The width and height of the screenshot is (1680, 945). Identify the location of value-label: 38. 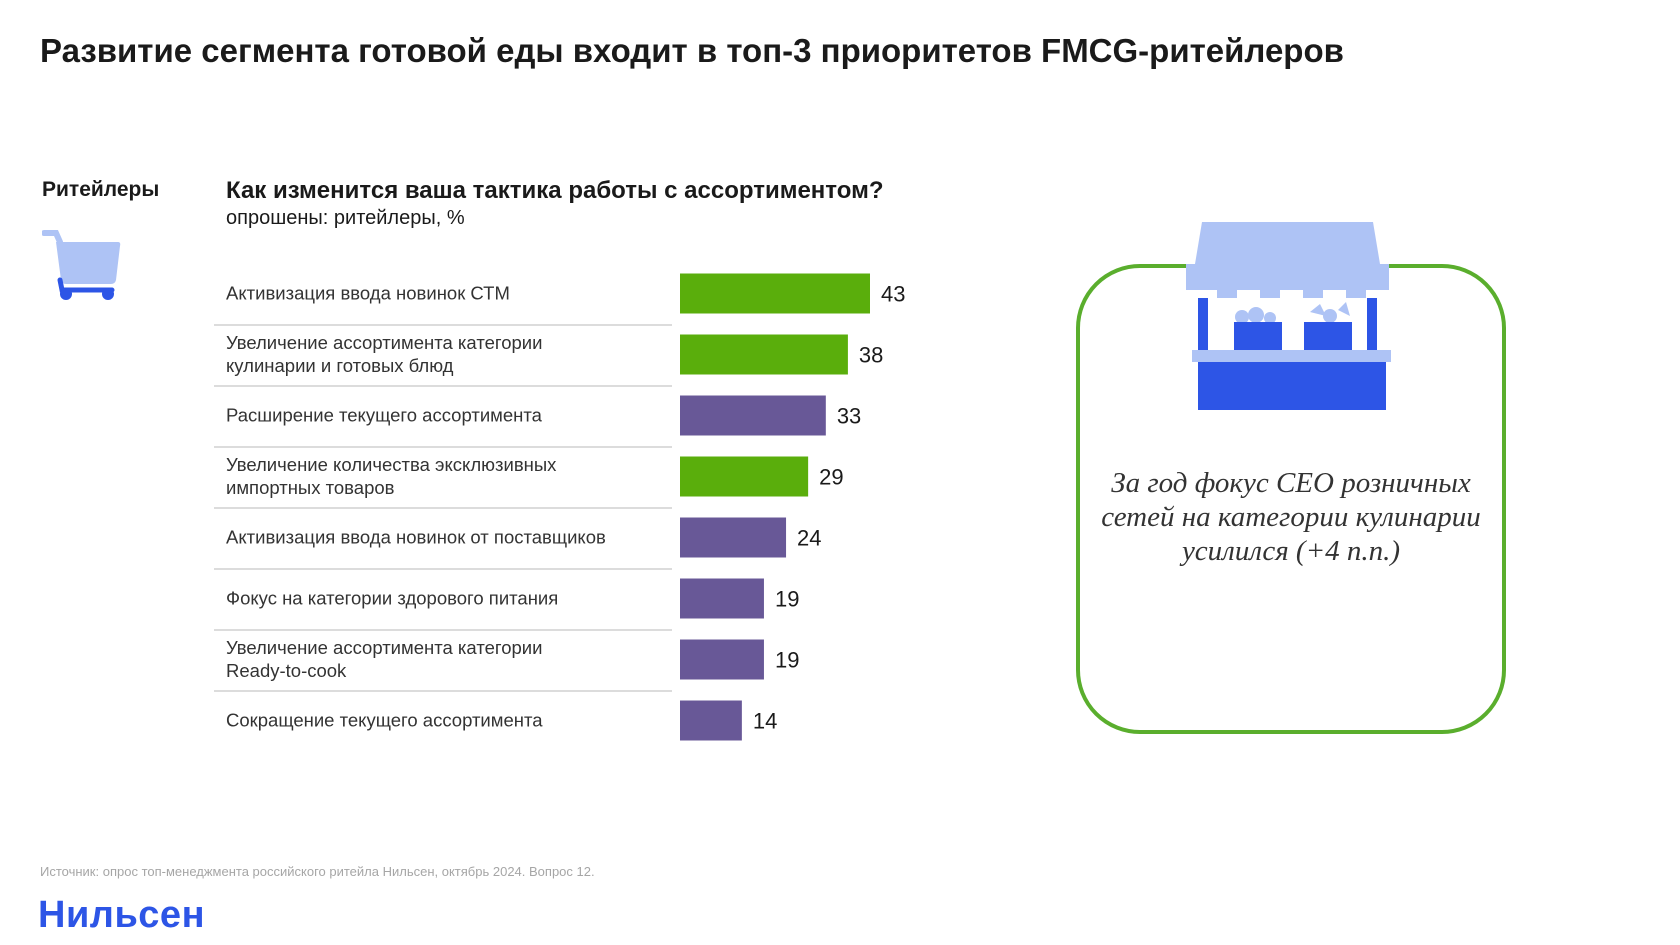
(871, 355).